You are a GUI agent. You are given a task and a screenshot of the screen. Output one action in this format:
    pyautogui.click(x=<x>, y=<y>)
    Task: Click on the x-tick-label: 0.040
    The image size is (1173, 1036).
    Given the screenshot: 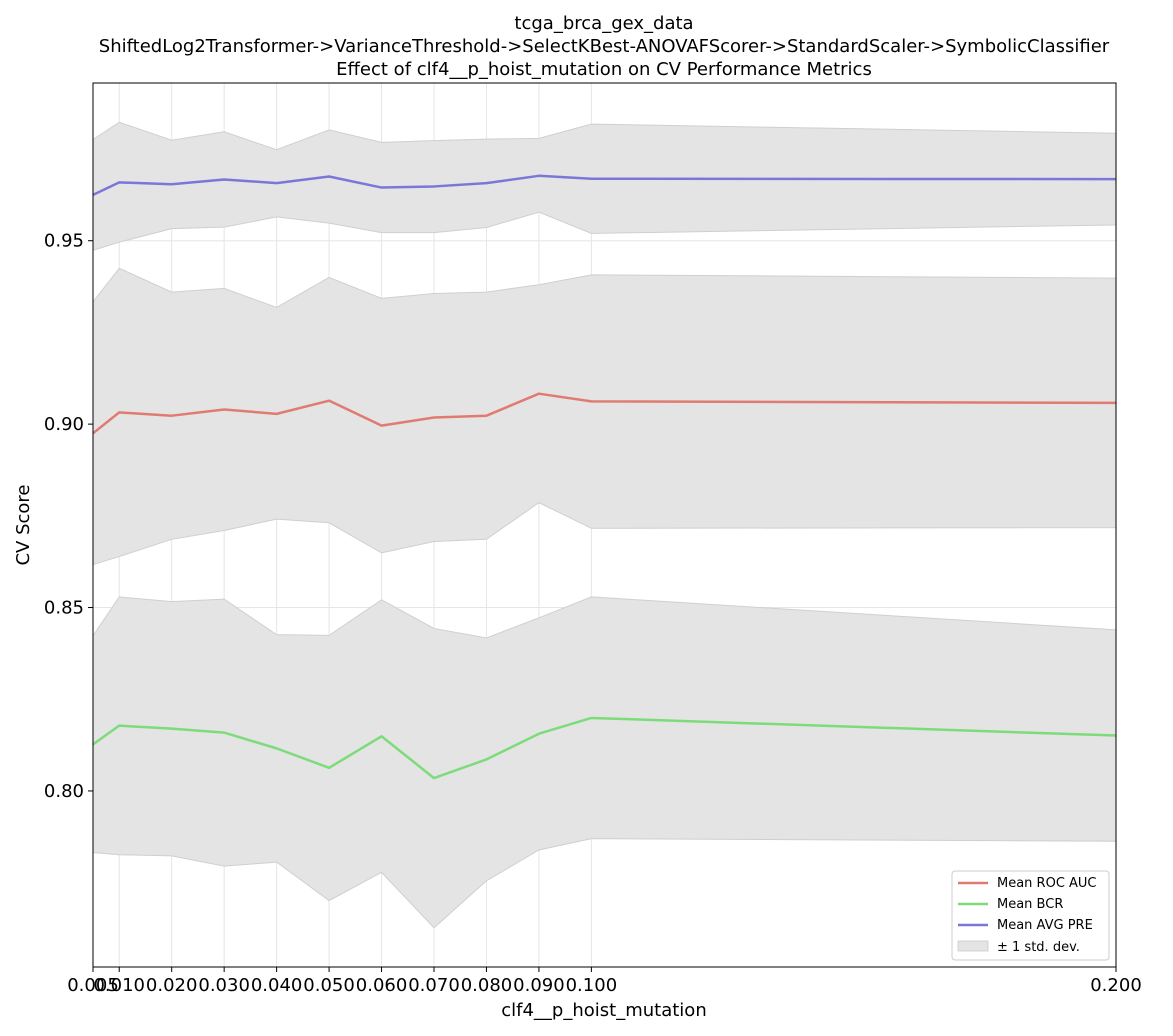 What is the action you would take?
    pyautogui.click(x=277, y=985)
    